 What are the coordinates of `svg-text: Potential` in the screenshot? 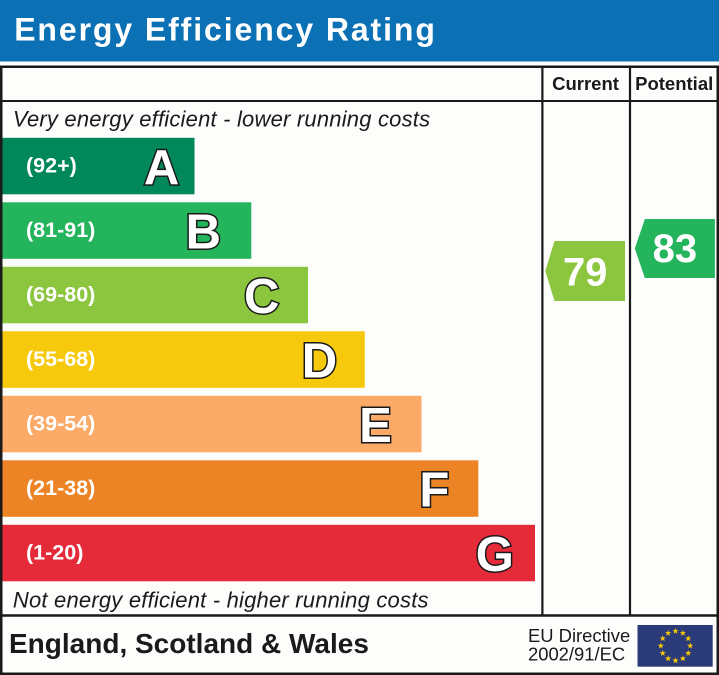 It's located at (674, 83).